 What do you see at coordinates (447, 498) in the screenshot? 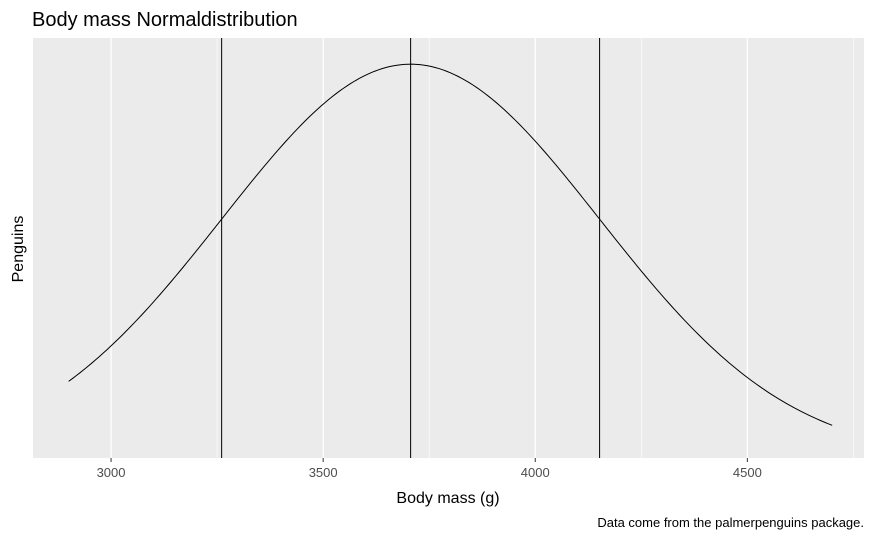
I see `x-axis-title: Body mass (g)` at bounding box center [447, 498].